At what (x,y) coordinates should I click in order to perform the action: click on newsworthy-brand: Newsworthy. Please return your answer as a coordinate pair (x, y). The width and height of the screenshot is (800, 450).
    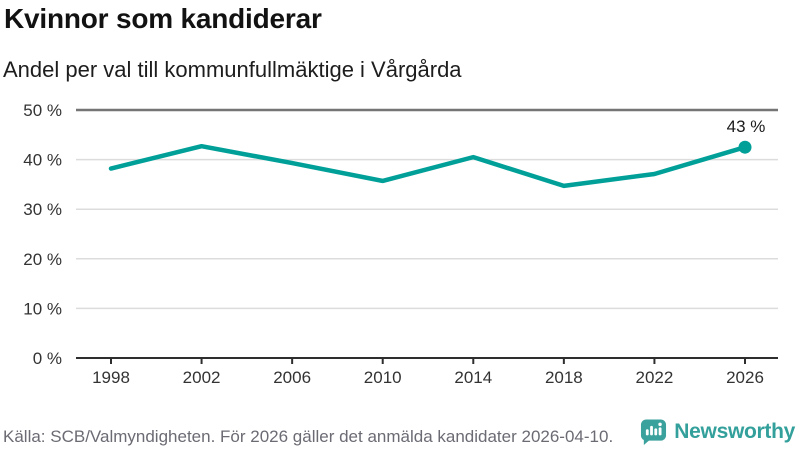
    Looking at the image, I should click on (717, 432).